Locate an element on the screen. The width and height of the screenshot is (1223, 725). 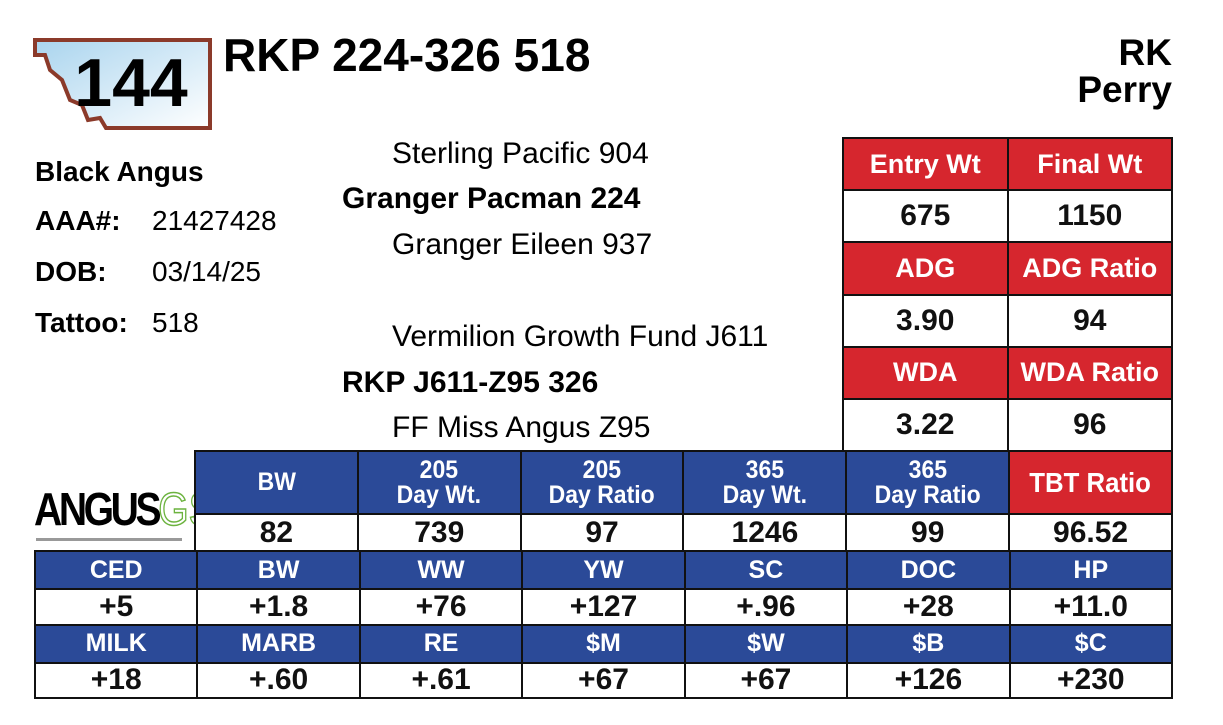
weight-header: BW is located at coordinates (276, 482).